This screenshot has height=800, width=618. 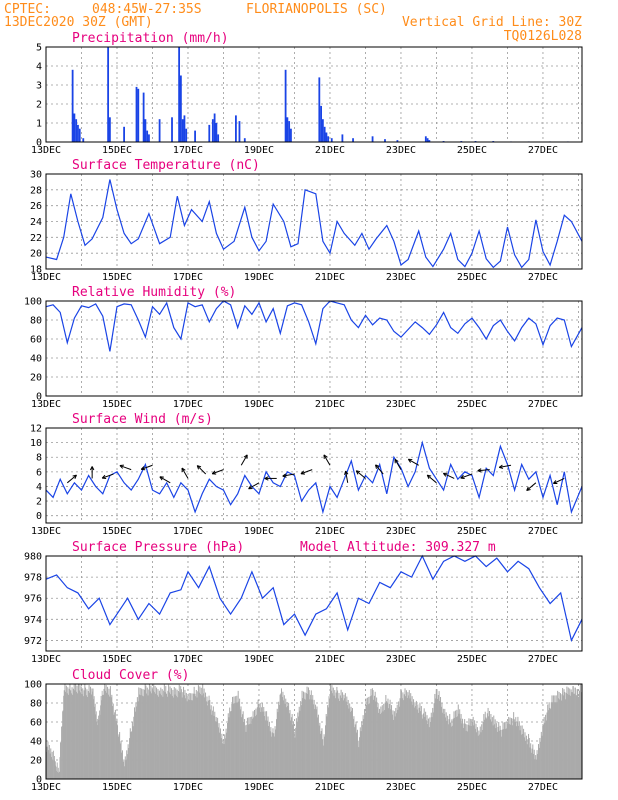 What do you see at coordinates (330, 531) in the screenshot?
I see `wind-xtick-label: 21DEC` at bounding box center [330, 531].